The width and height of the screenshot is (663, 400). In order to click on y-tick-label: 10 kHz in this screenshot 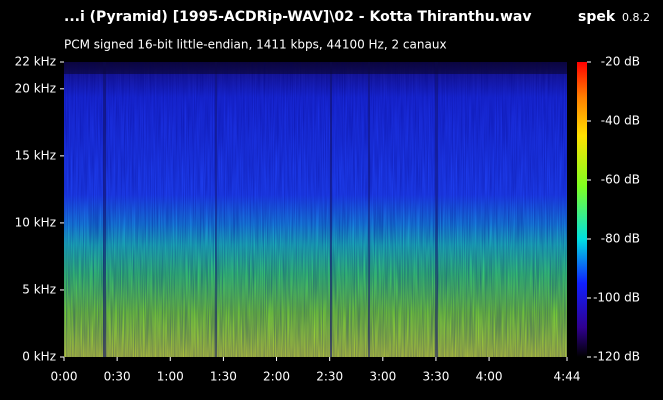, I will do `click(35, 222)`.